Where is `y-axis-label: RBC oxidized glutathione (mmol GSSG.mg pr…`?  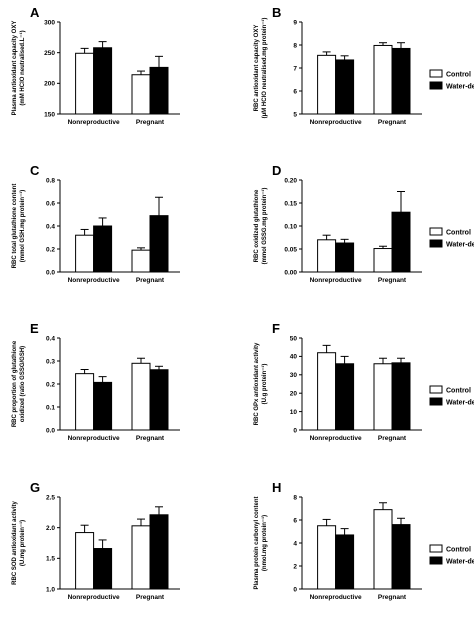 y-axis-label: RBC oxidized glutathione (mmol GSSG.mg pr… is located at coordinates (261, 226).